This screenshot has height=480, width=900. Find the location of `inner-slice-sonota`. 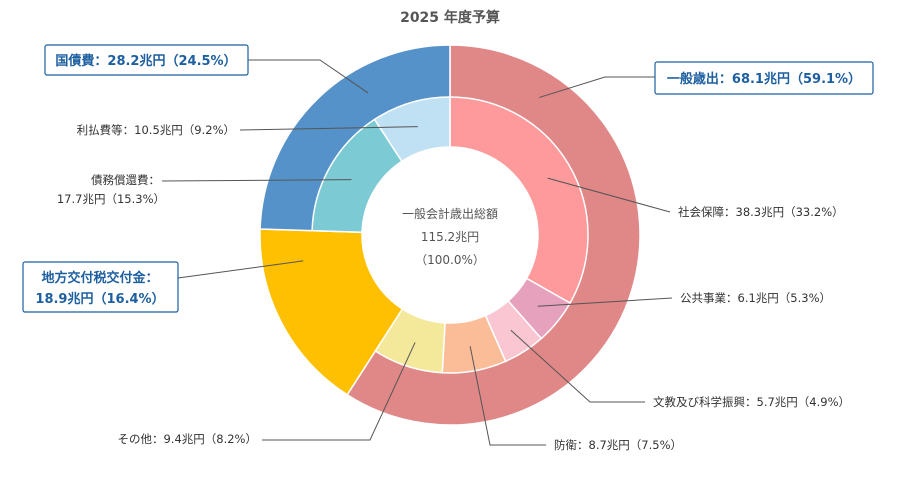

inner-slice-sonota is located at coordinates (410, 340).